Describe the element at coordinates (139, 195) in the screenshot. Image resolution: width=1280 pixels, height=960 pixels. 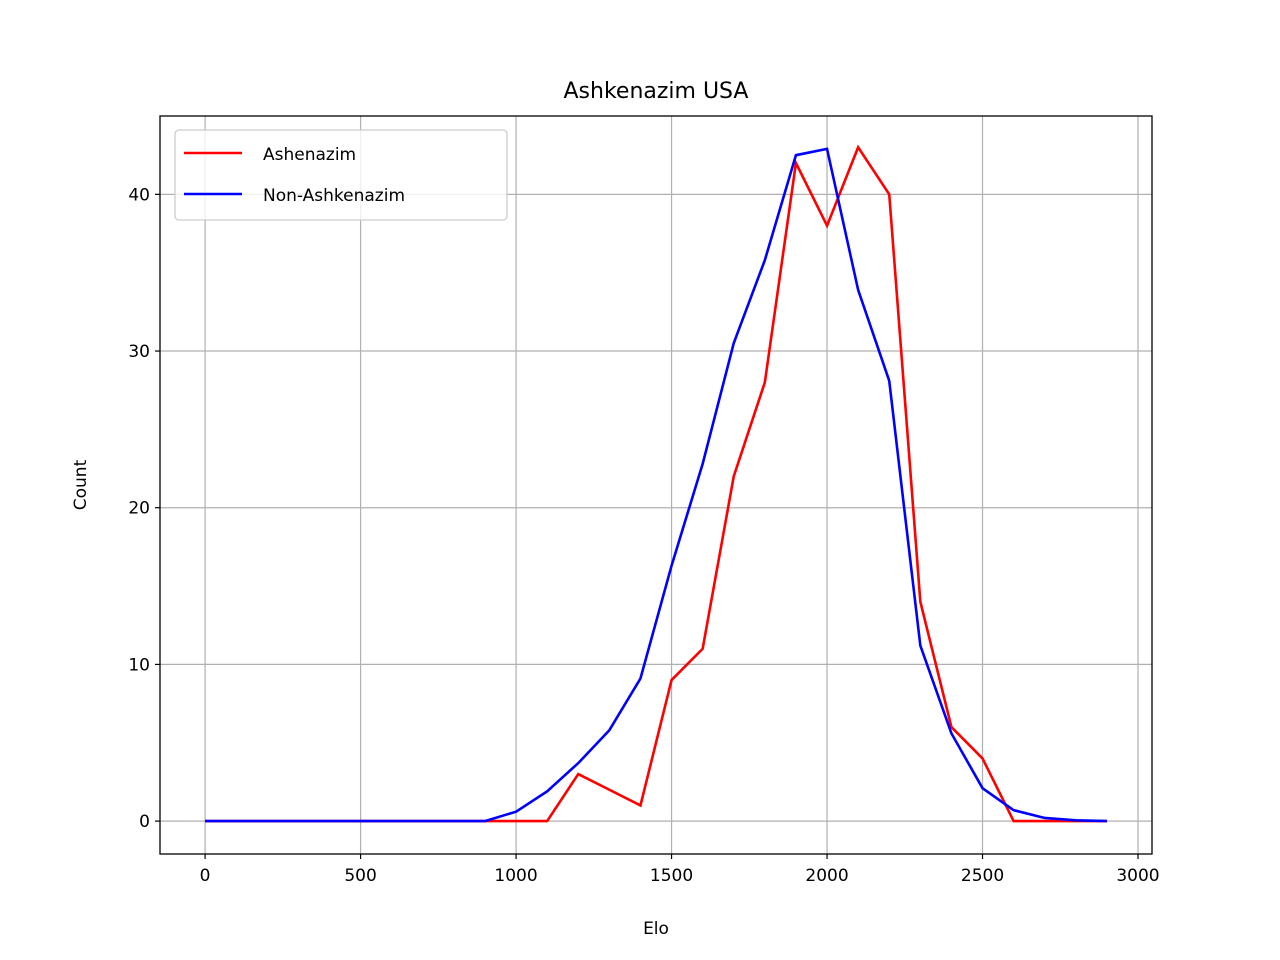
I see `y-tick-label: 40` at that location.